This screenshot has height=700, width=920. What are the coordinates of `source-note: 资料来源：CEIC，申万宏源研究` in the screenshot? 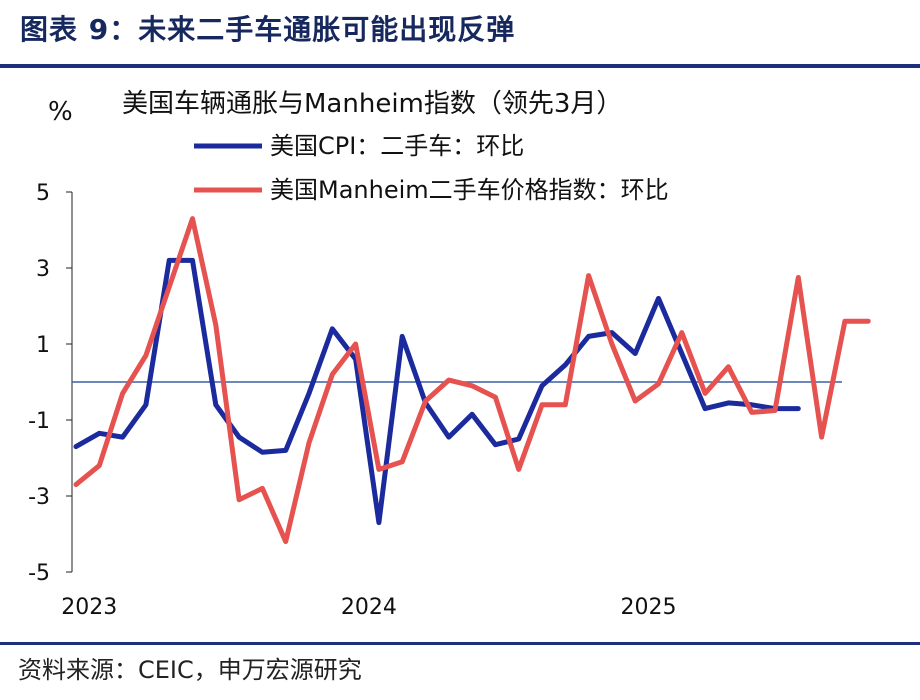 It's located at (190, 670).